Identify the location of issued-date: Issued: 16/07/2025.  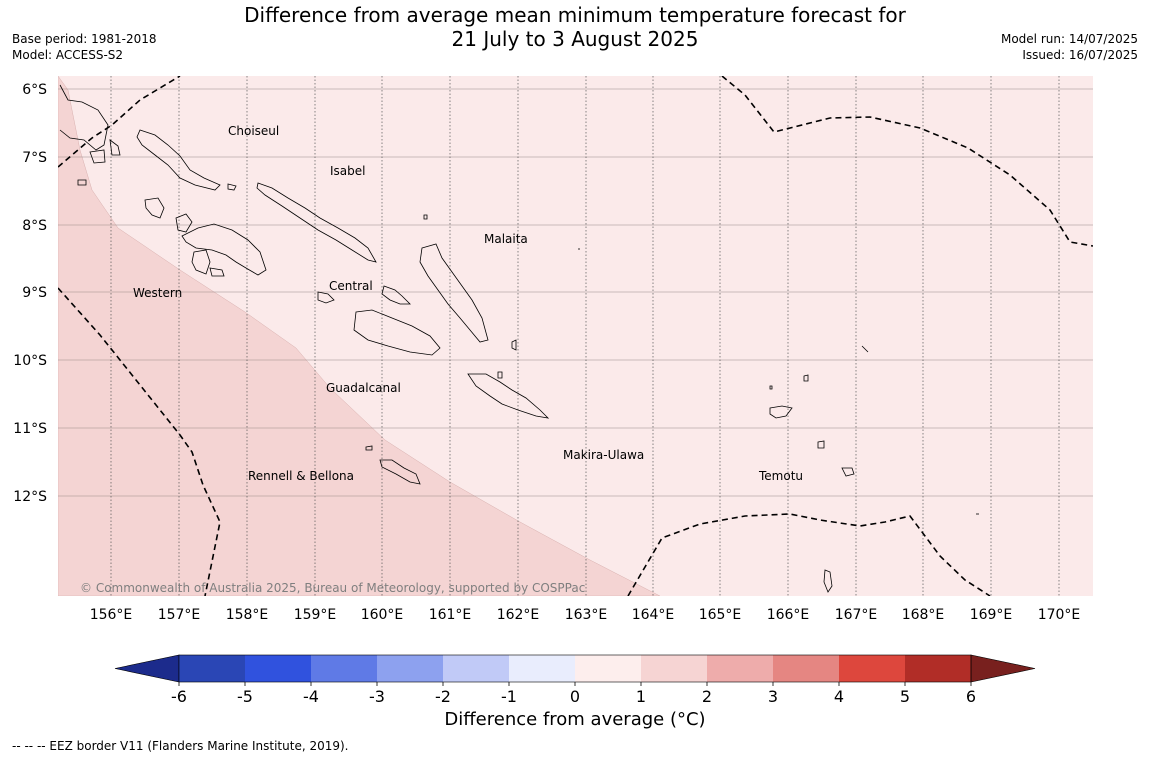
(1080, 55).